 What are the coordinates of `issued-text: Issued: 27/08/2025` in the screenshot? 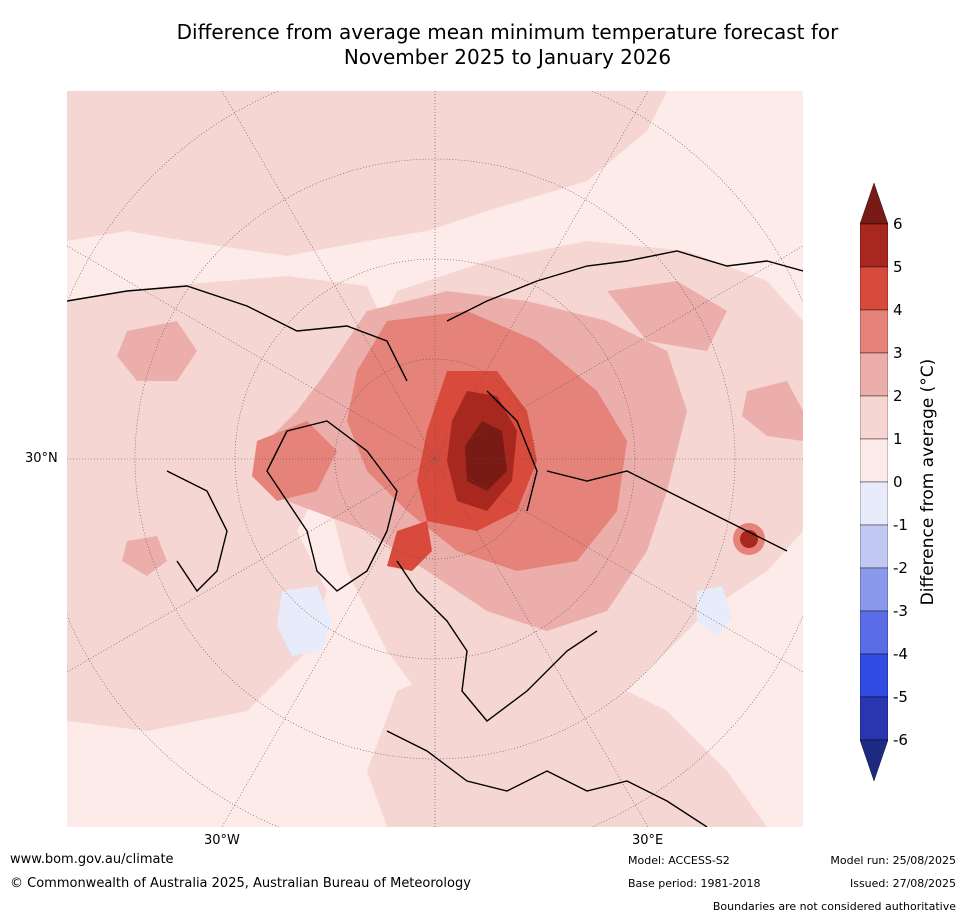 It's located at (902, 883).